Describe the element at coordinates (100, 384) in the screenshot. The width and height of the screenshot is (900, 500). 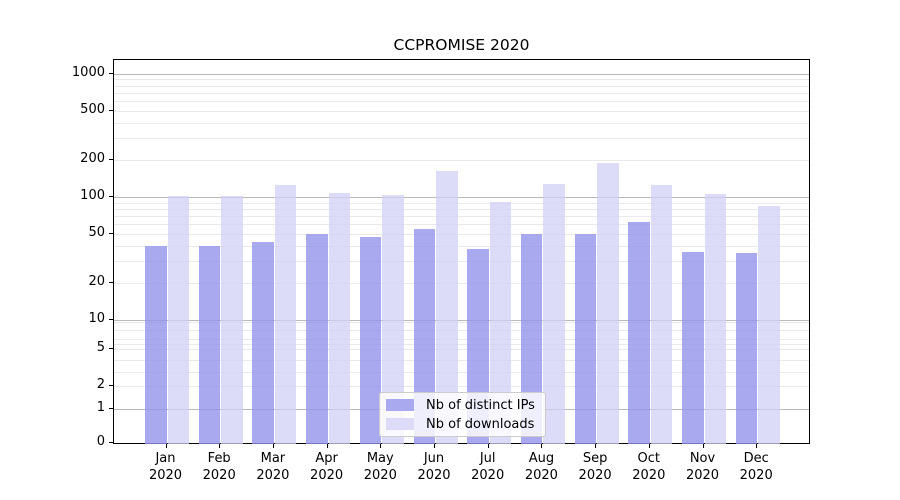
I see `y-tick-label: 2` at that location.